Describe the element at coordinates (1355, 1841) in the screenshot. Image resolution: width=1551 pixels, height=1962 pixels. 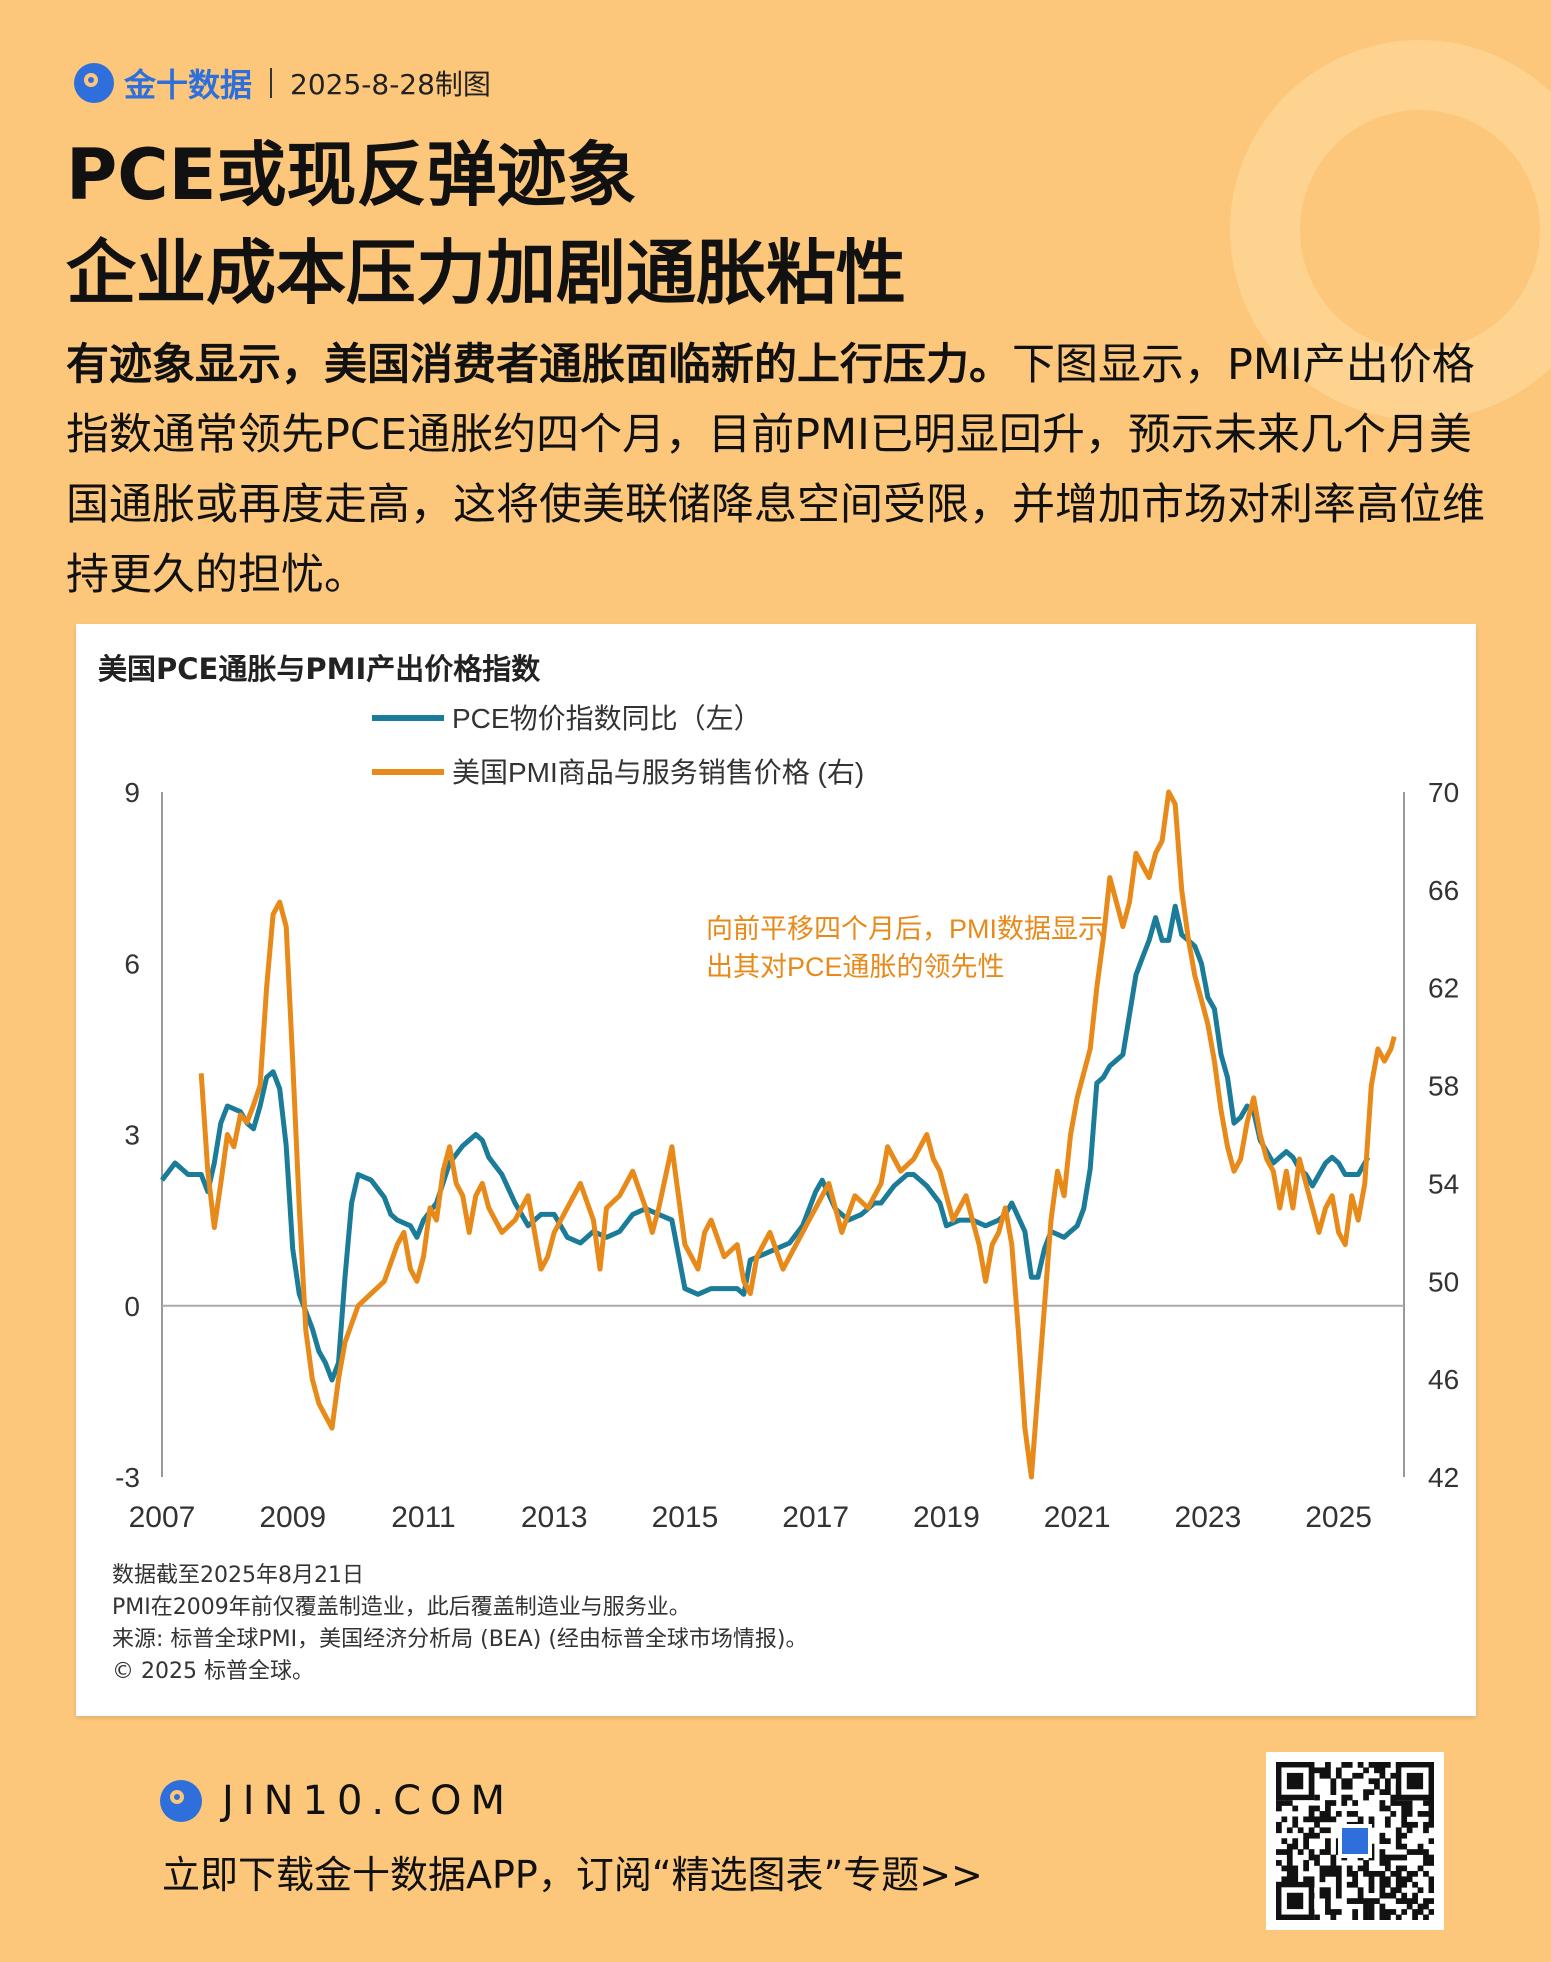
I see `qr-code` at that location.